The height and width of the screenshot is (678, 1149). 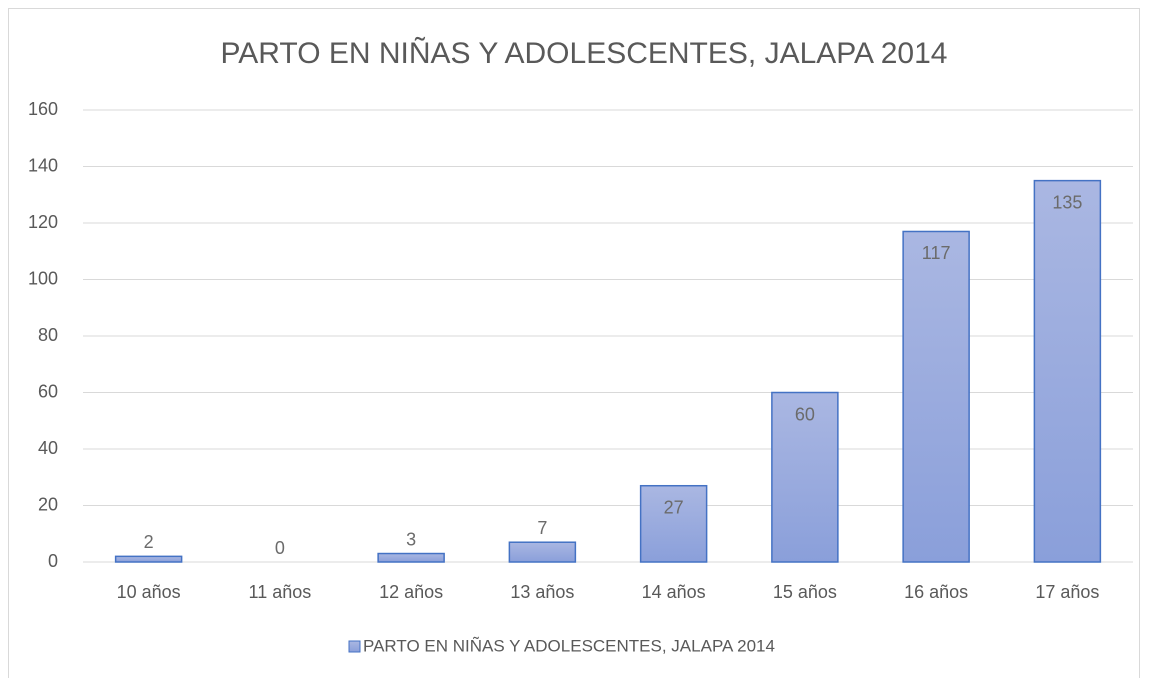 What do you see at coordinates (936, 592) in the screenshot?
I see `x-tick-label: 16 años` at bounding box center [936, 592].